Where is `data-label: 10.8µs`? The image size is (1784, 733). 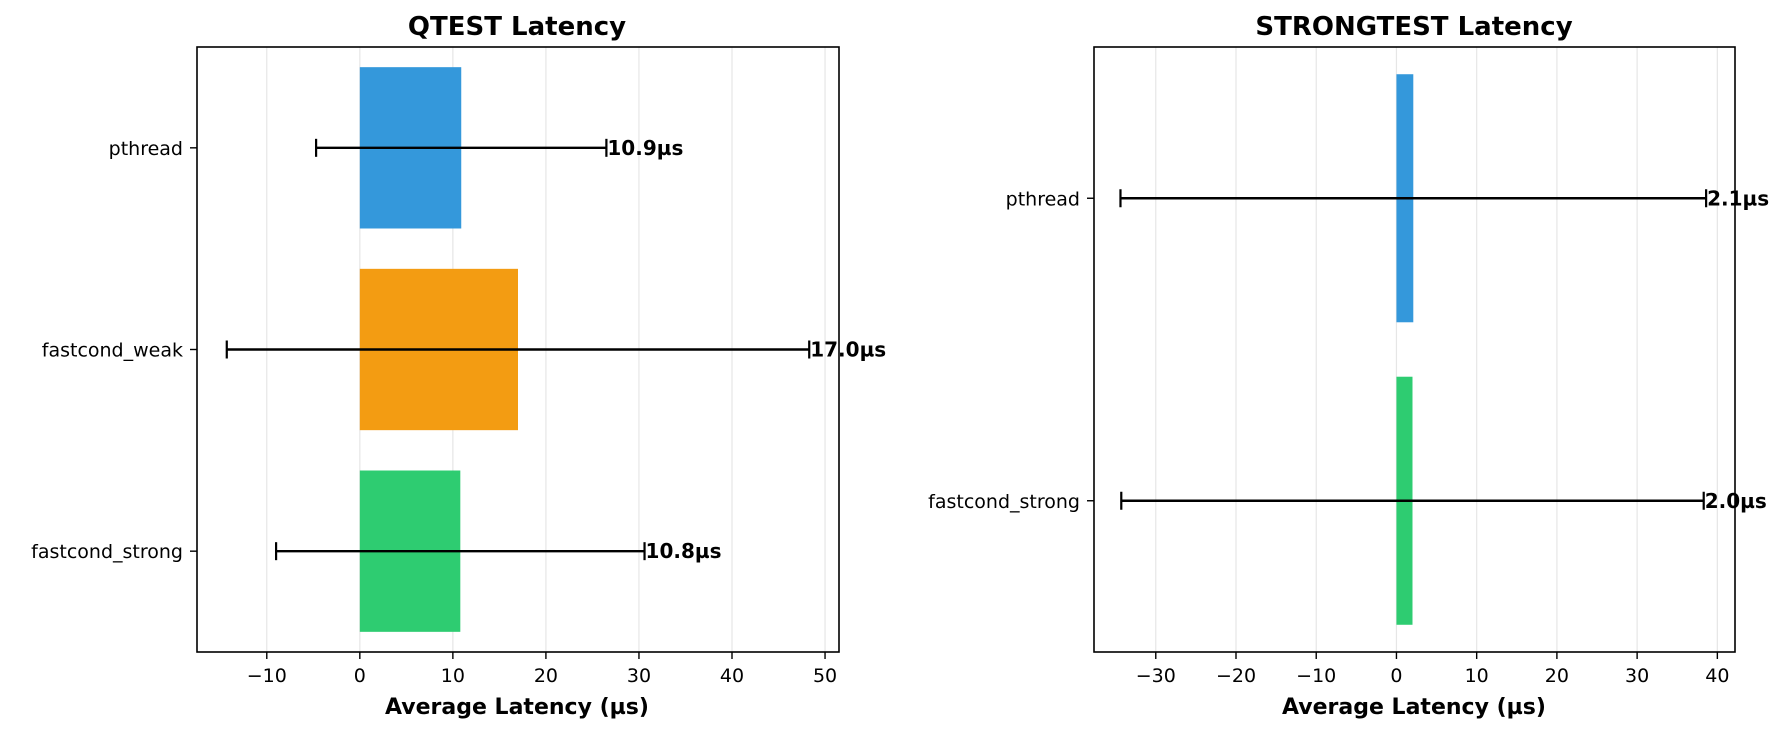 data-label: 10.8µs is located at coordinates (684, 551).